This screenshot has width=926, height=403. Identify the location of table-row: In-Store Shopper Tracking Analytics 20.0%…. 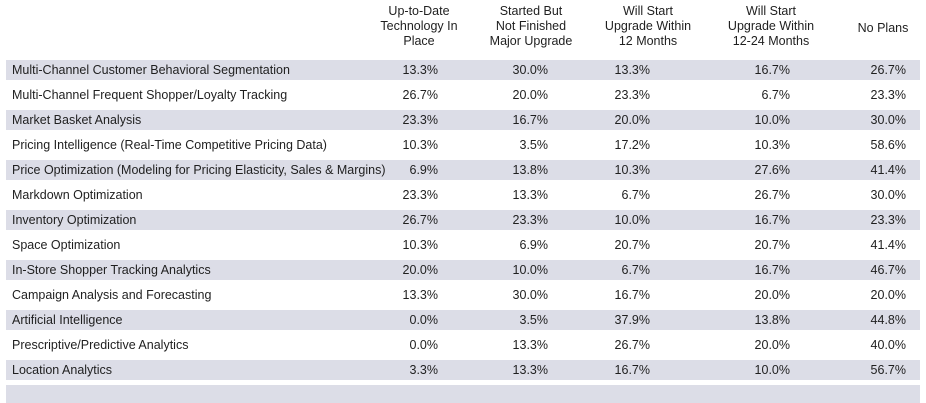
(463, 270).